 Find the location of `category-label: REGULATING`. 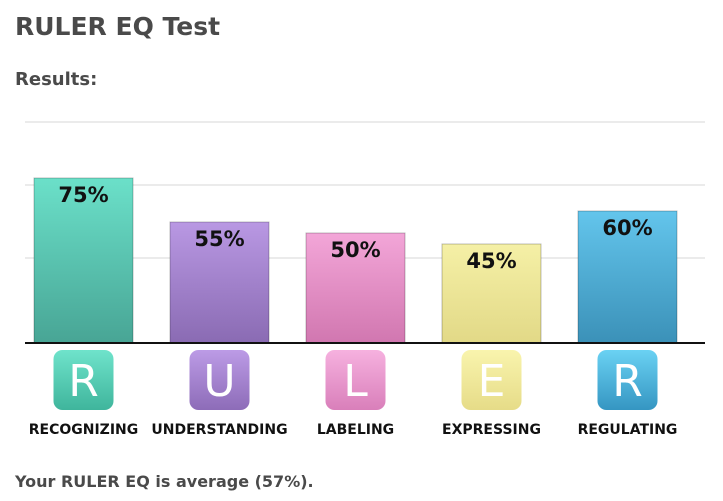

category-label: REGULATING is located at coordinates (628, 430).